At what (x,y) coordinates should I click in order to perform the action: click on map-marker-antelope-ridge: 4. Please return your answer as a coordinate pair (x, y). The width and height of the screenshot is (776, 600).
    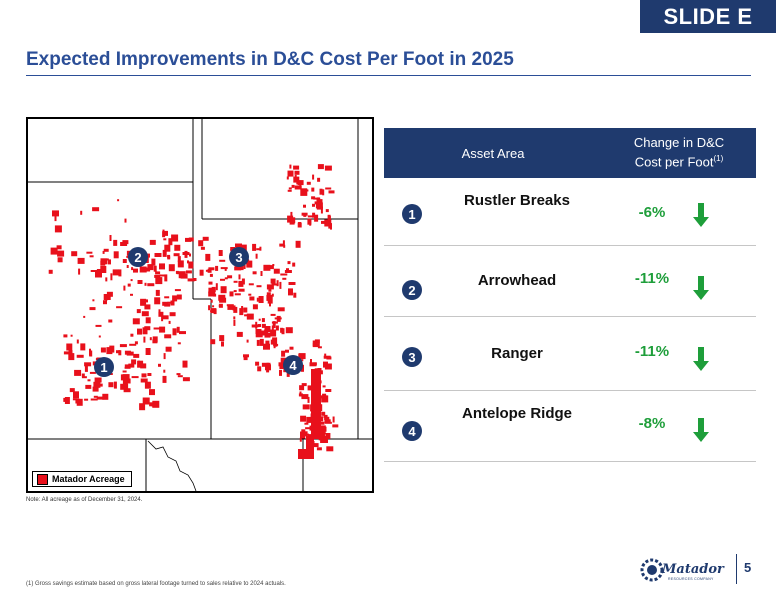
    Looking at the image, I should click on (293, 365).